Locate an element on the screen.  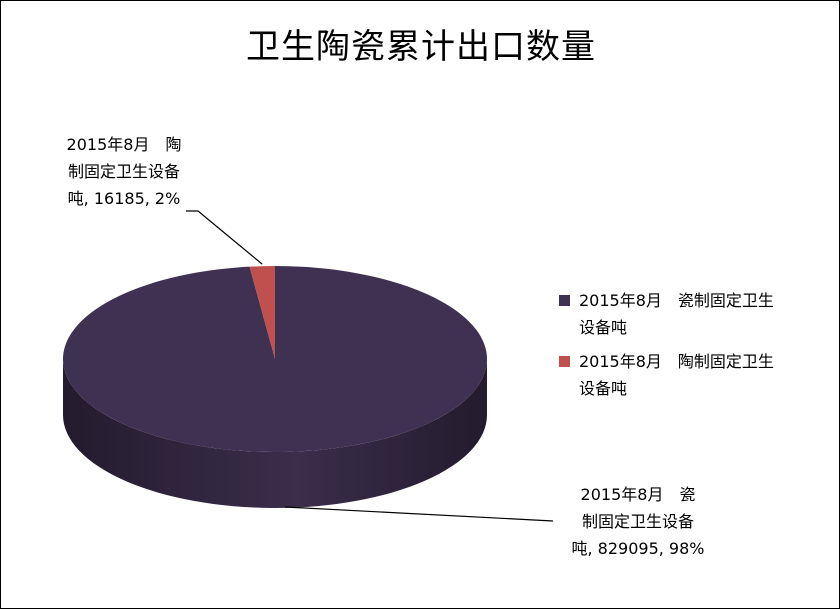
legend-swatch-porcelain is located at coordinates (564, 300).